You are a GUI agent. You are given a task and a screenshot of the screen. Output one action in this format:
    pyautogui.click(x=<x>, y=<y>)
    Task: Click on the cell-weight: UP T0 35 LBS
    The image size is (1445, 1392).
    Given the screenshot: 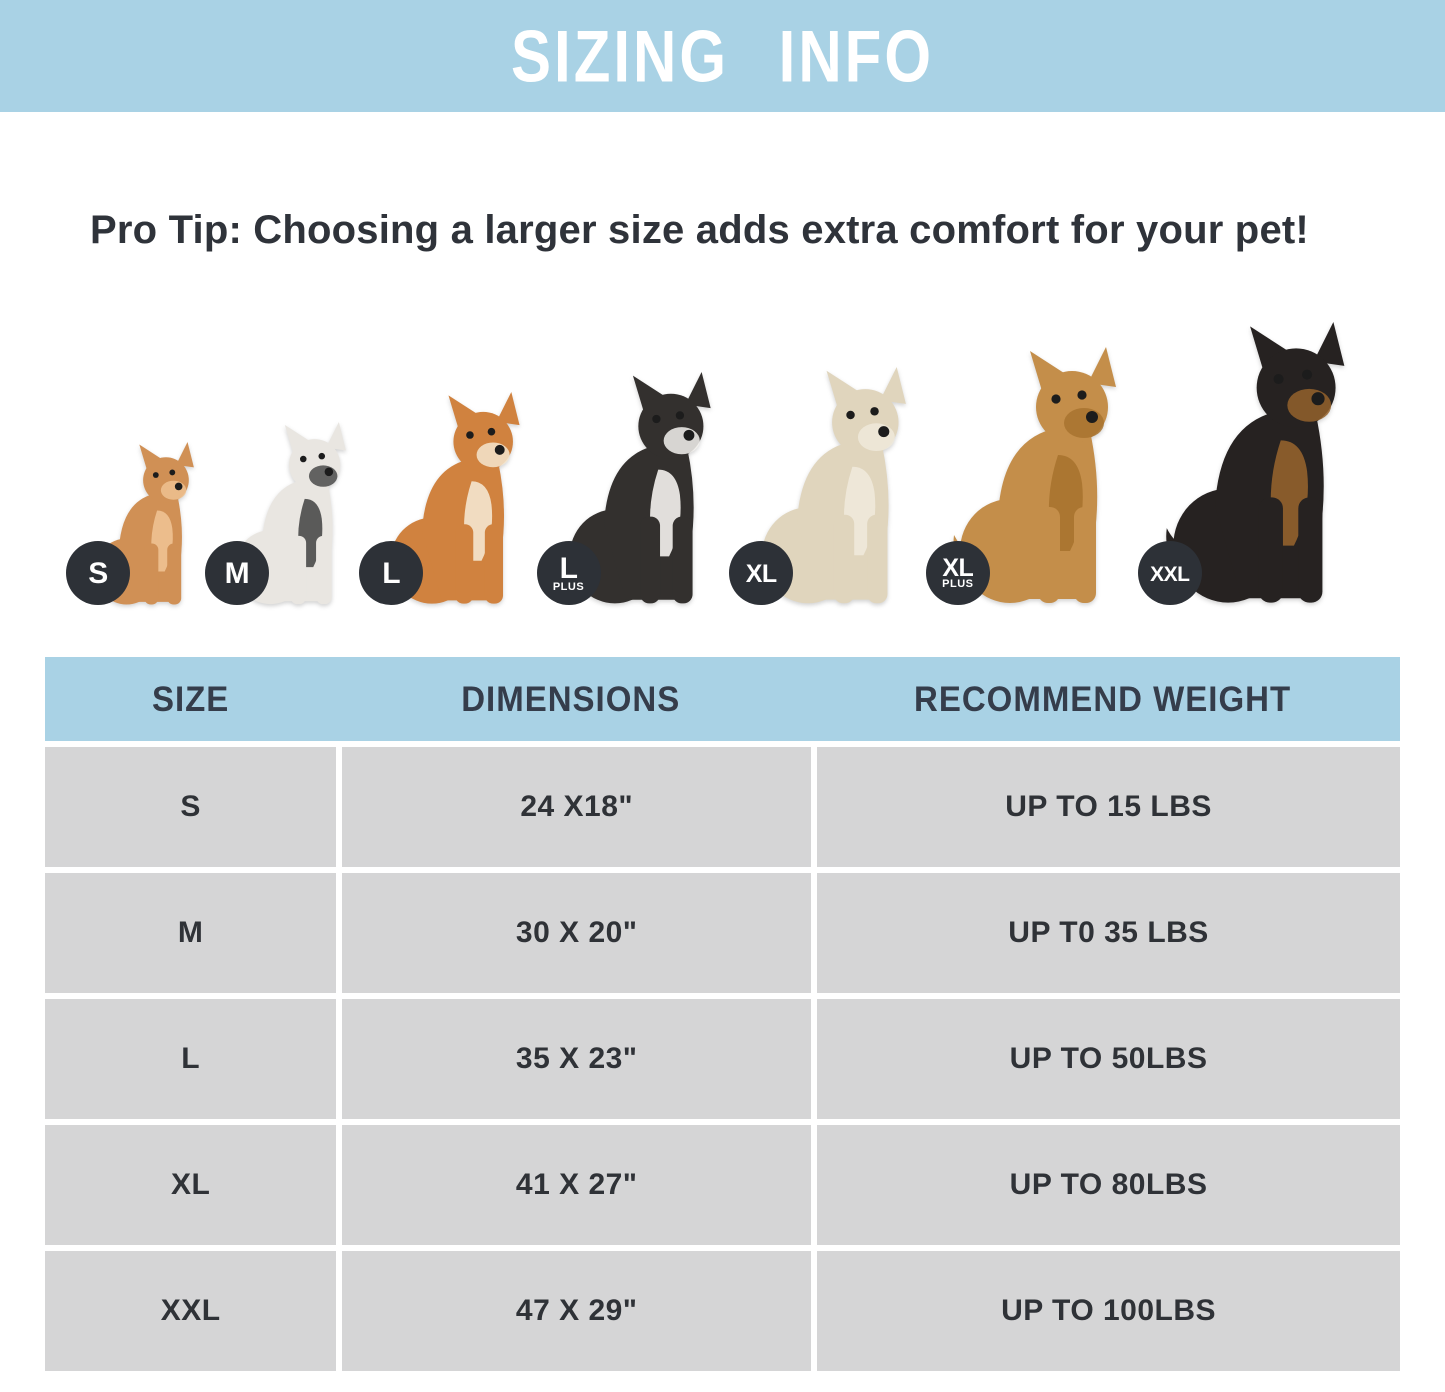 What is the action you would take?
    pyautogui.click(x=1108, y=933)
    